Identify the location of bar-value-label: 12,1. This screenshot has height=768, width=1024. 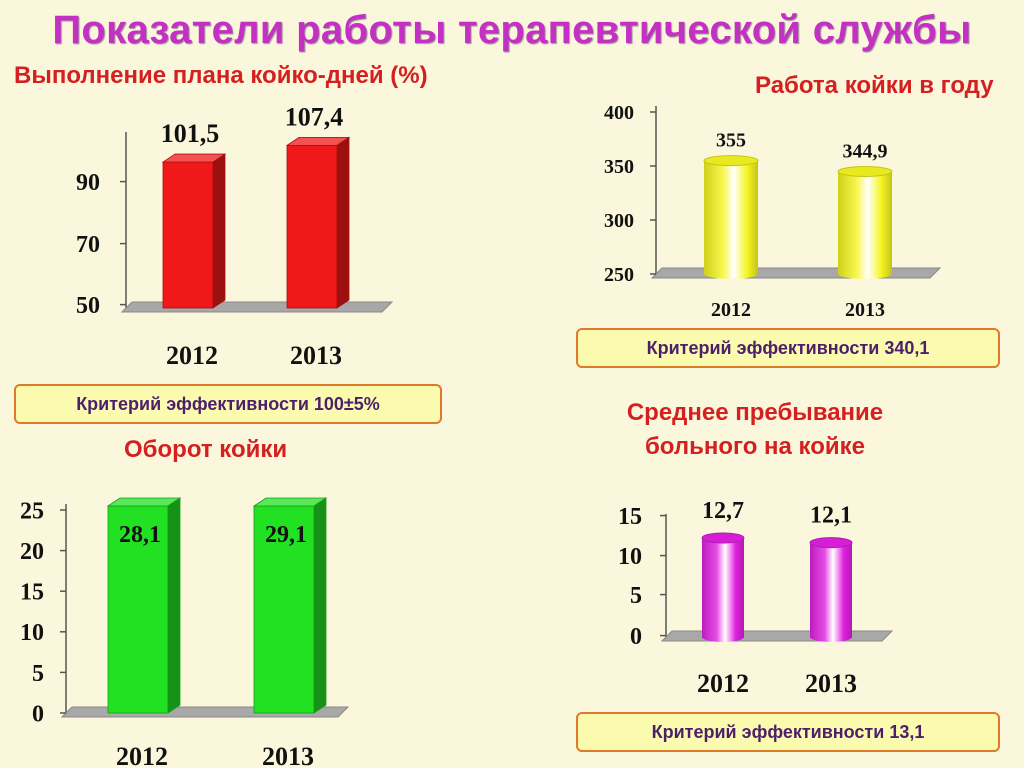
(831, 516).